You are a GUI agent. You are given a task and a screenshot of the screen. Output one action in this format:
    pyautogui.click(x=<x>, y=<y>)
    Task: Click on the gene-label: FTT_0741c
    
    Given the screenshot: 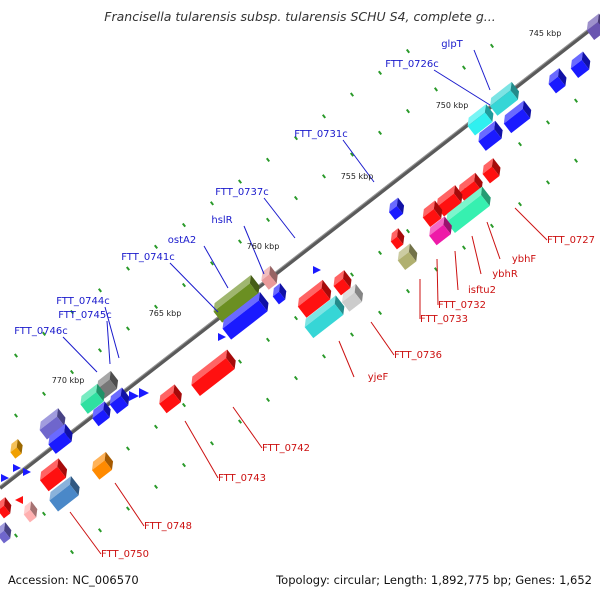 What is the action you would take?
    pyautogui.click(x=148, y=257)
    